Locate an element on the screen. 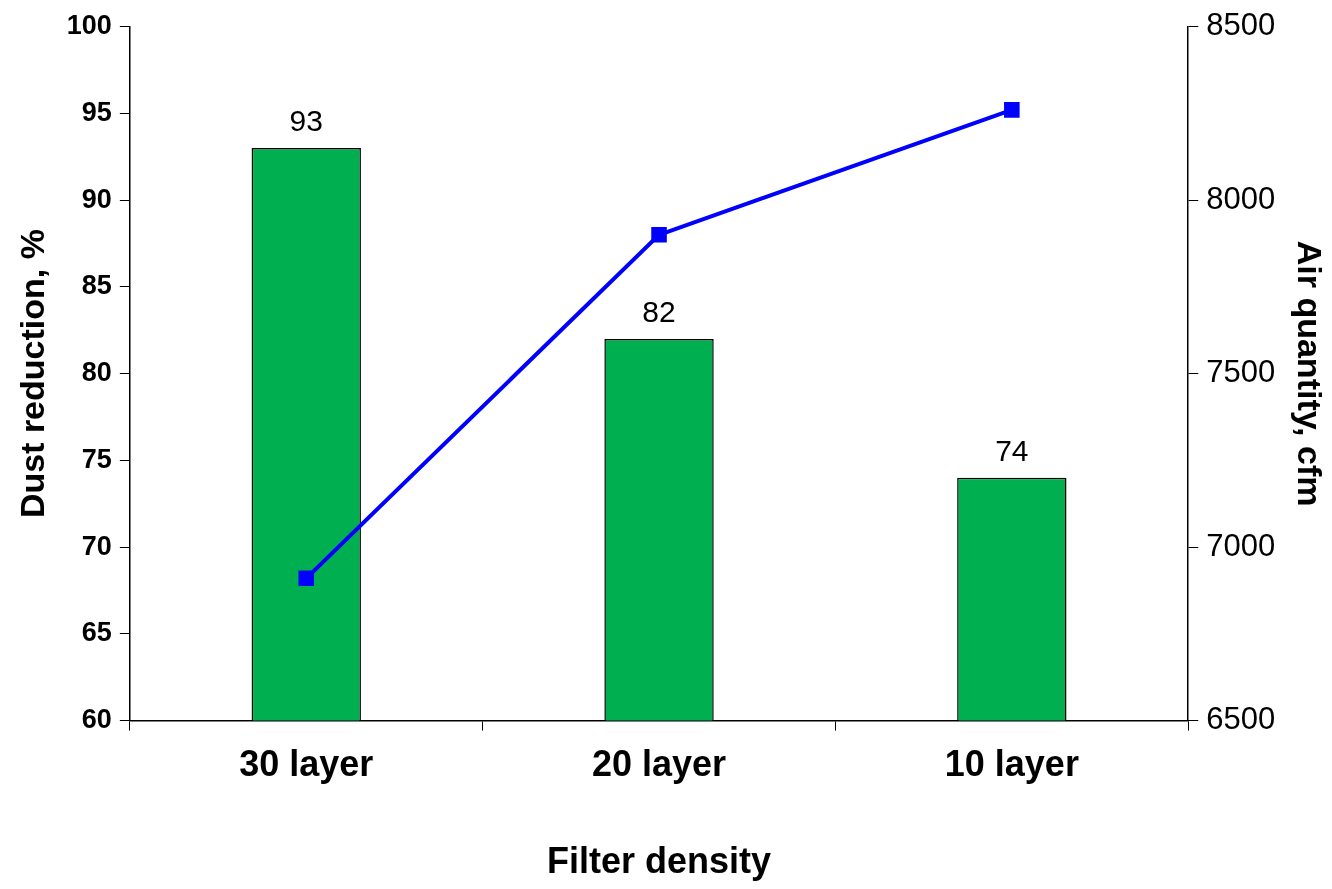 The width and height of the screenshot is (1332, 889). y2-axis-title: Air quantity, cfm is located at coordinates (1310, 373).